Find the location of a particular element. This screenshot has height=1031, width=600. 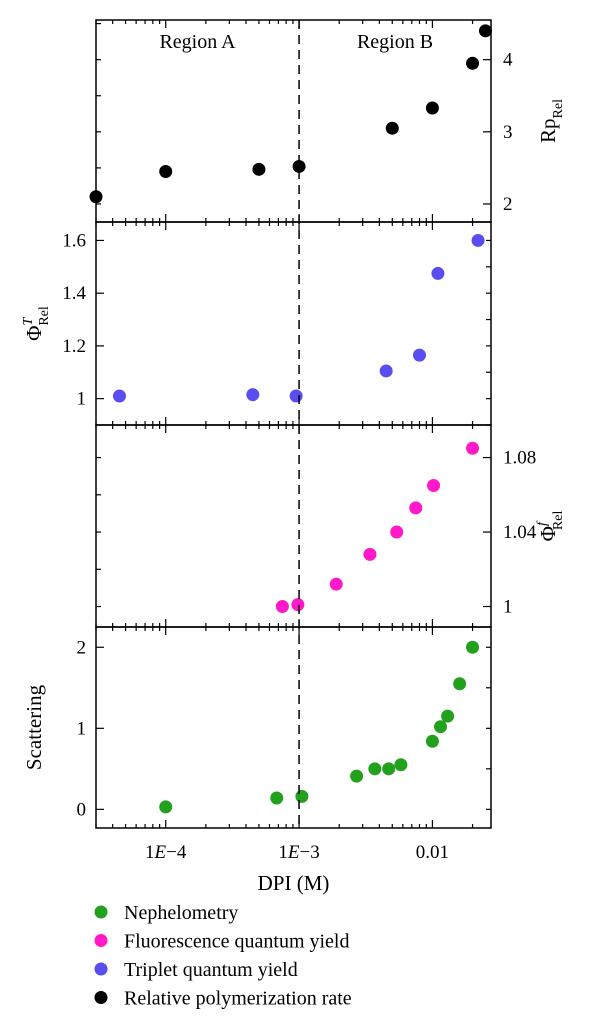

region-a-label: Region A is located at coordinates (197, 42).